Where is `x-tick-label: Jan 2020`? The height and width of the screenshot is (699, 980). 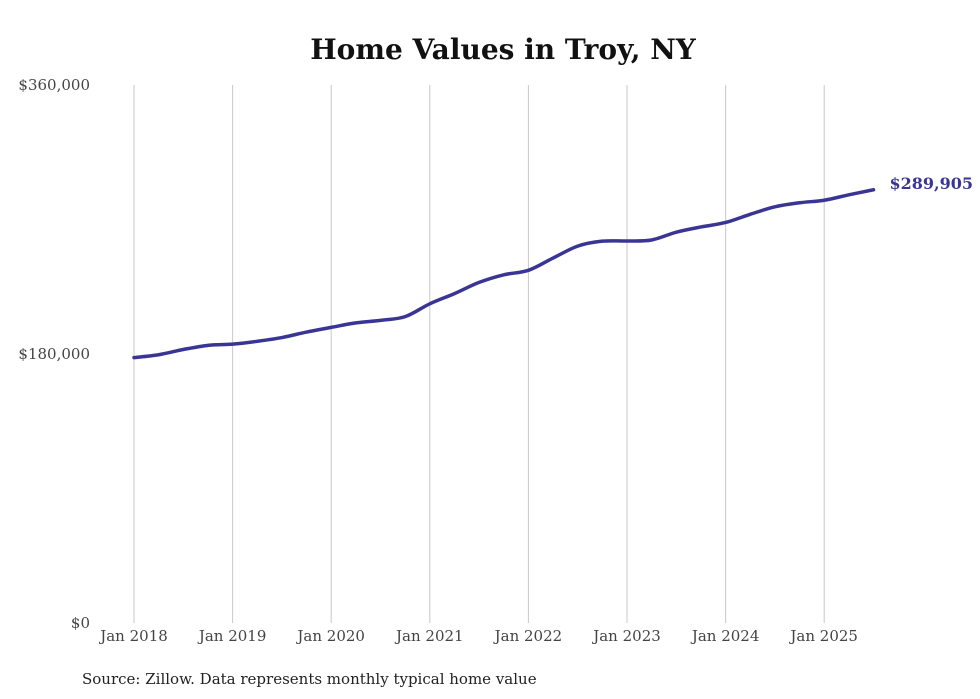 x-tick-label: Jan 2020 is located at coordinates (330, 636).